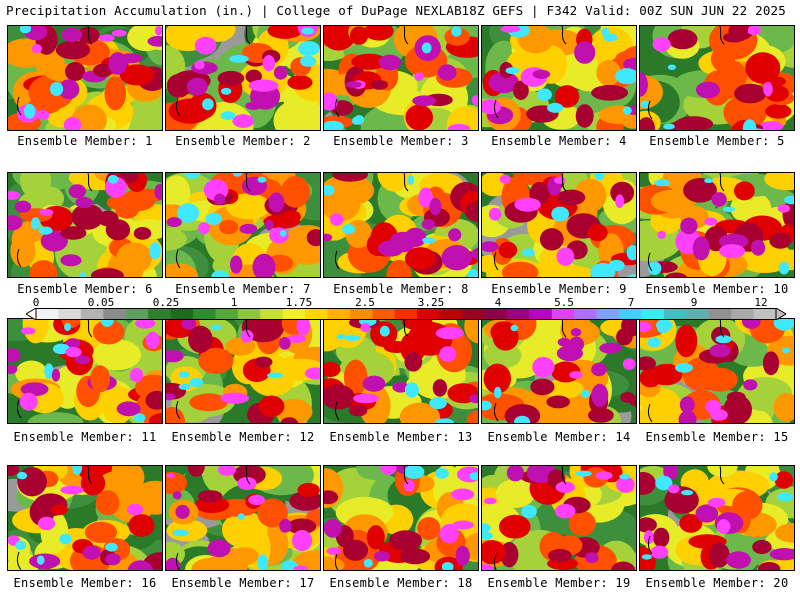  Describe the element at coordinates (559, 289) in the screenshot. I see `member-caption: Ensemble Member: 9` at that location.